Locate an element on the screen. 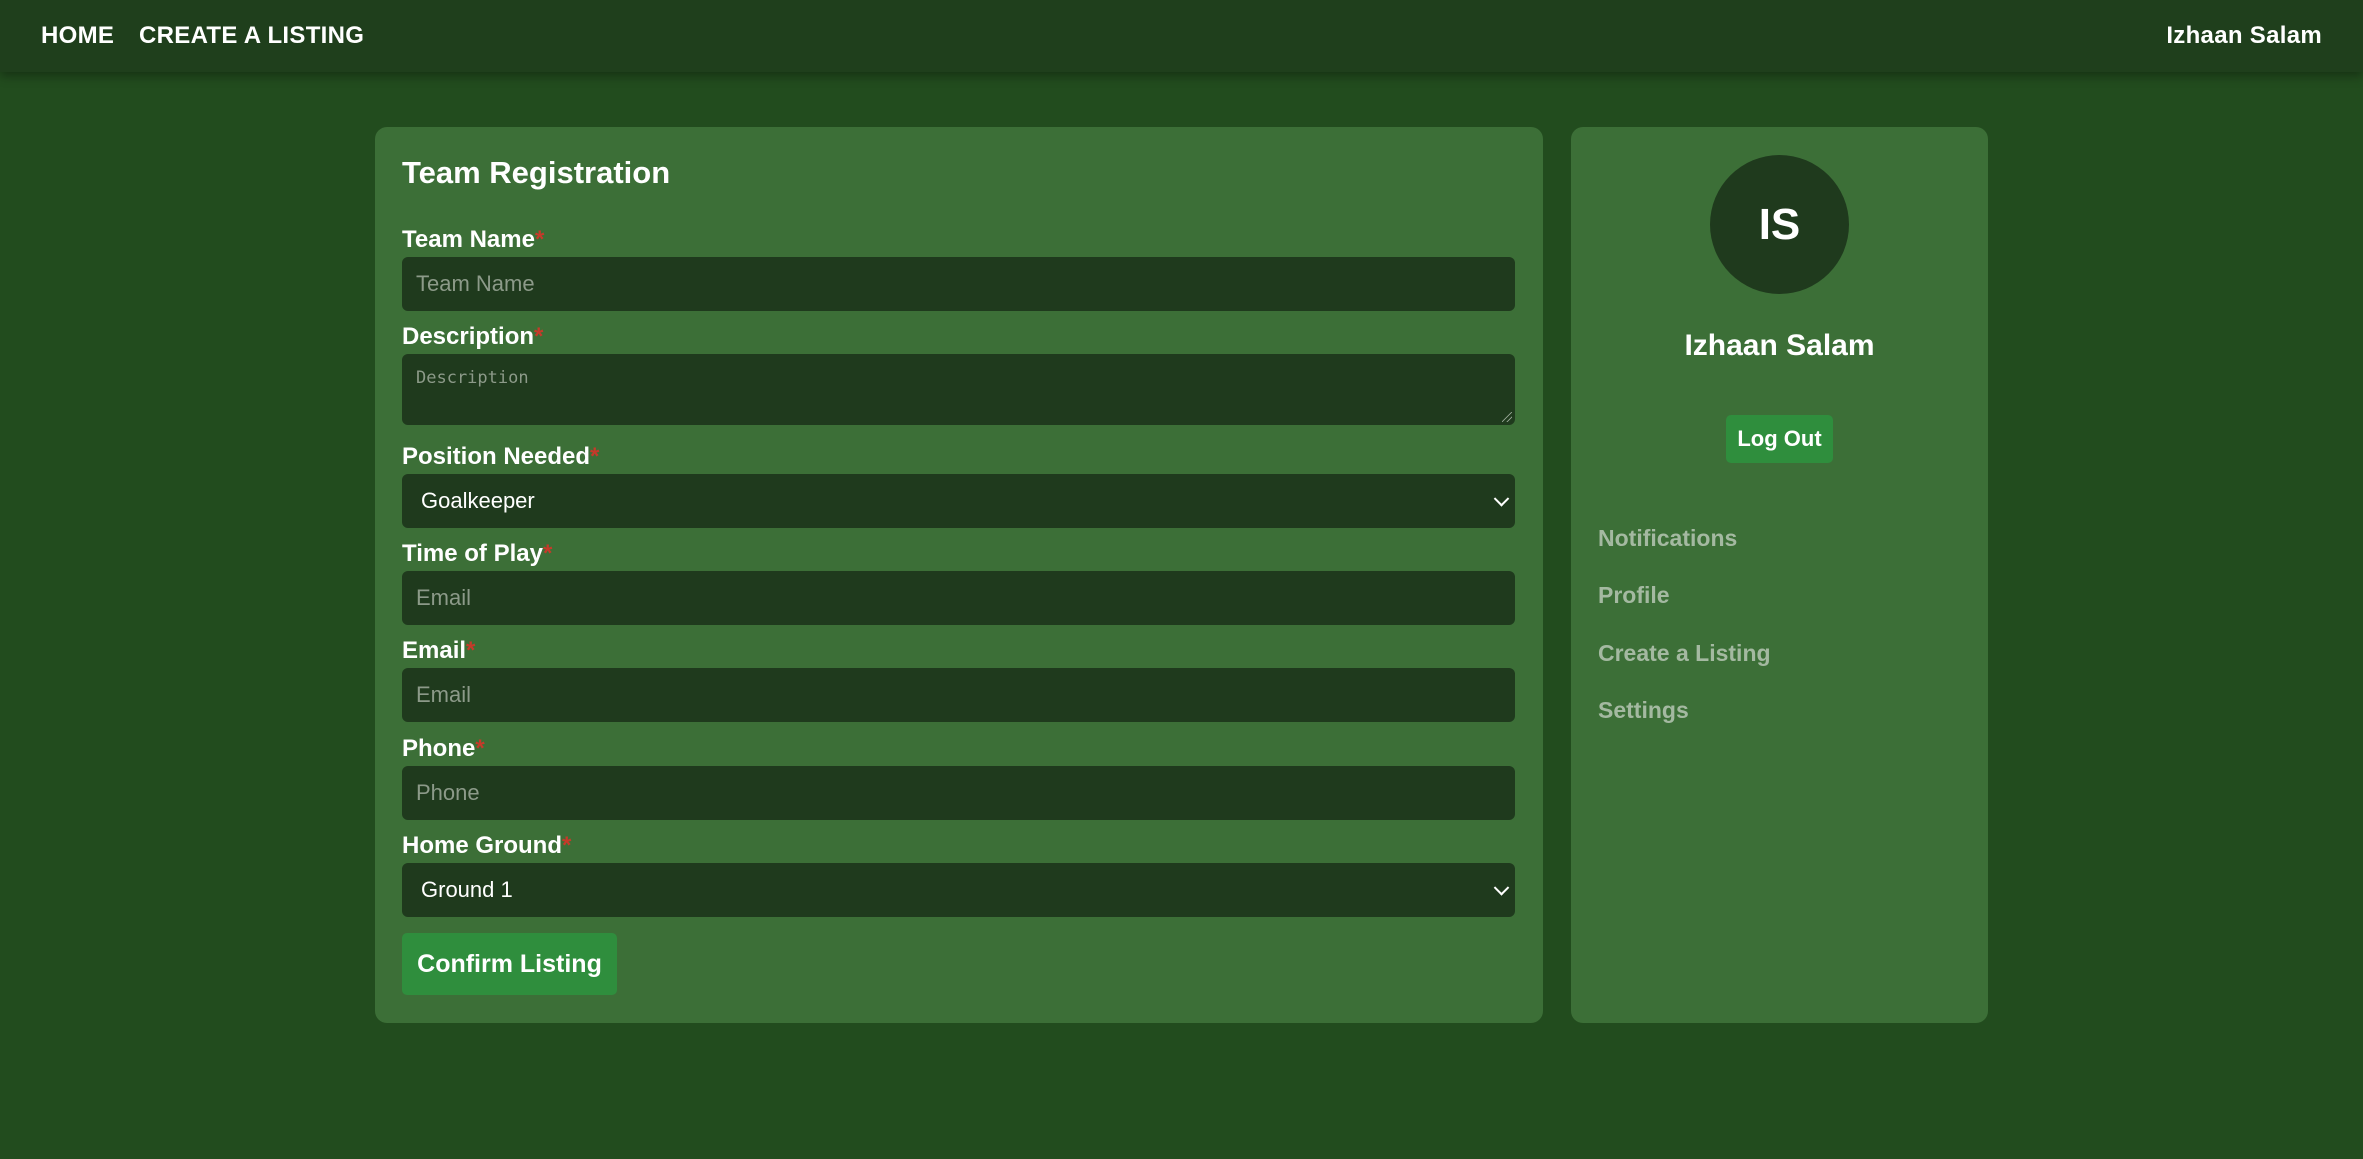 This screenshot has height=1159, width=2363. profile-name: Izhaan Salam is located at coordinates (1779, 345).